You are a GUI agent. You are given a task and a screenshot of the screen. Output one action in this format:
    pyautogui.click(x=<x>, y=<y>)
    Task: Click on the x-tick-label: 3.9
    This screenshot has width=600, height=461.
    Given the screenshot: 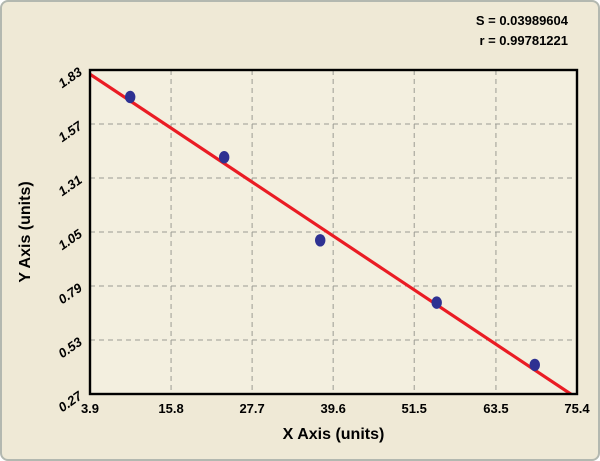 What is the action you would take?
    pyautogui.click(x=90, y=408)
    